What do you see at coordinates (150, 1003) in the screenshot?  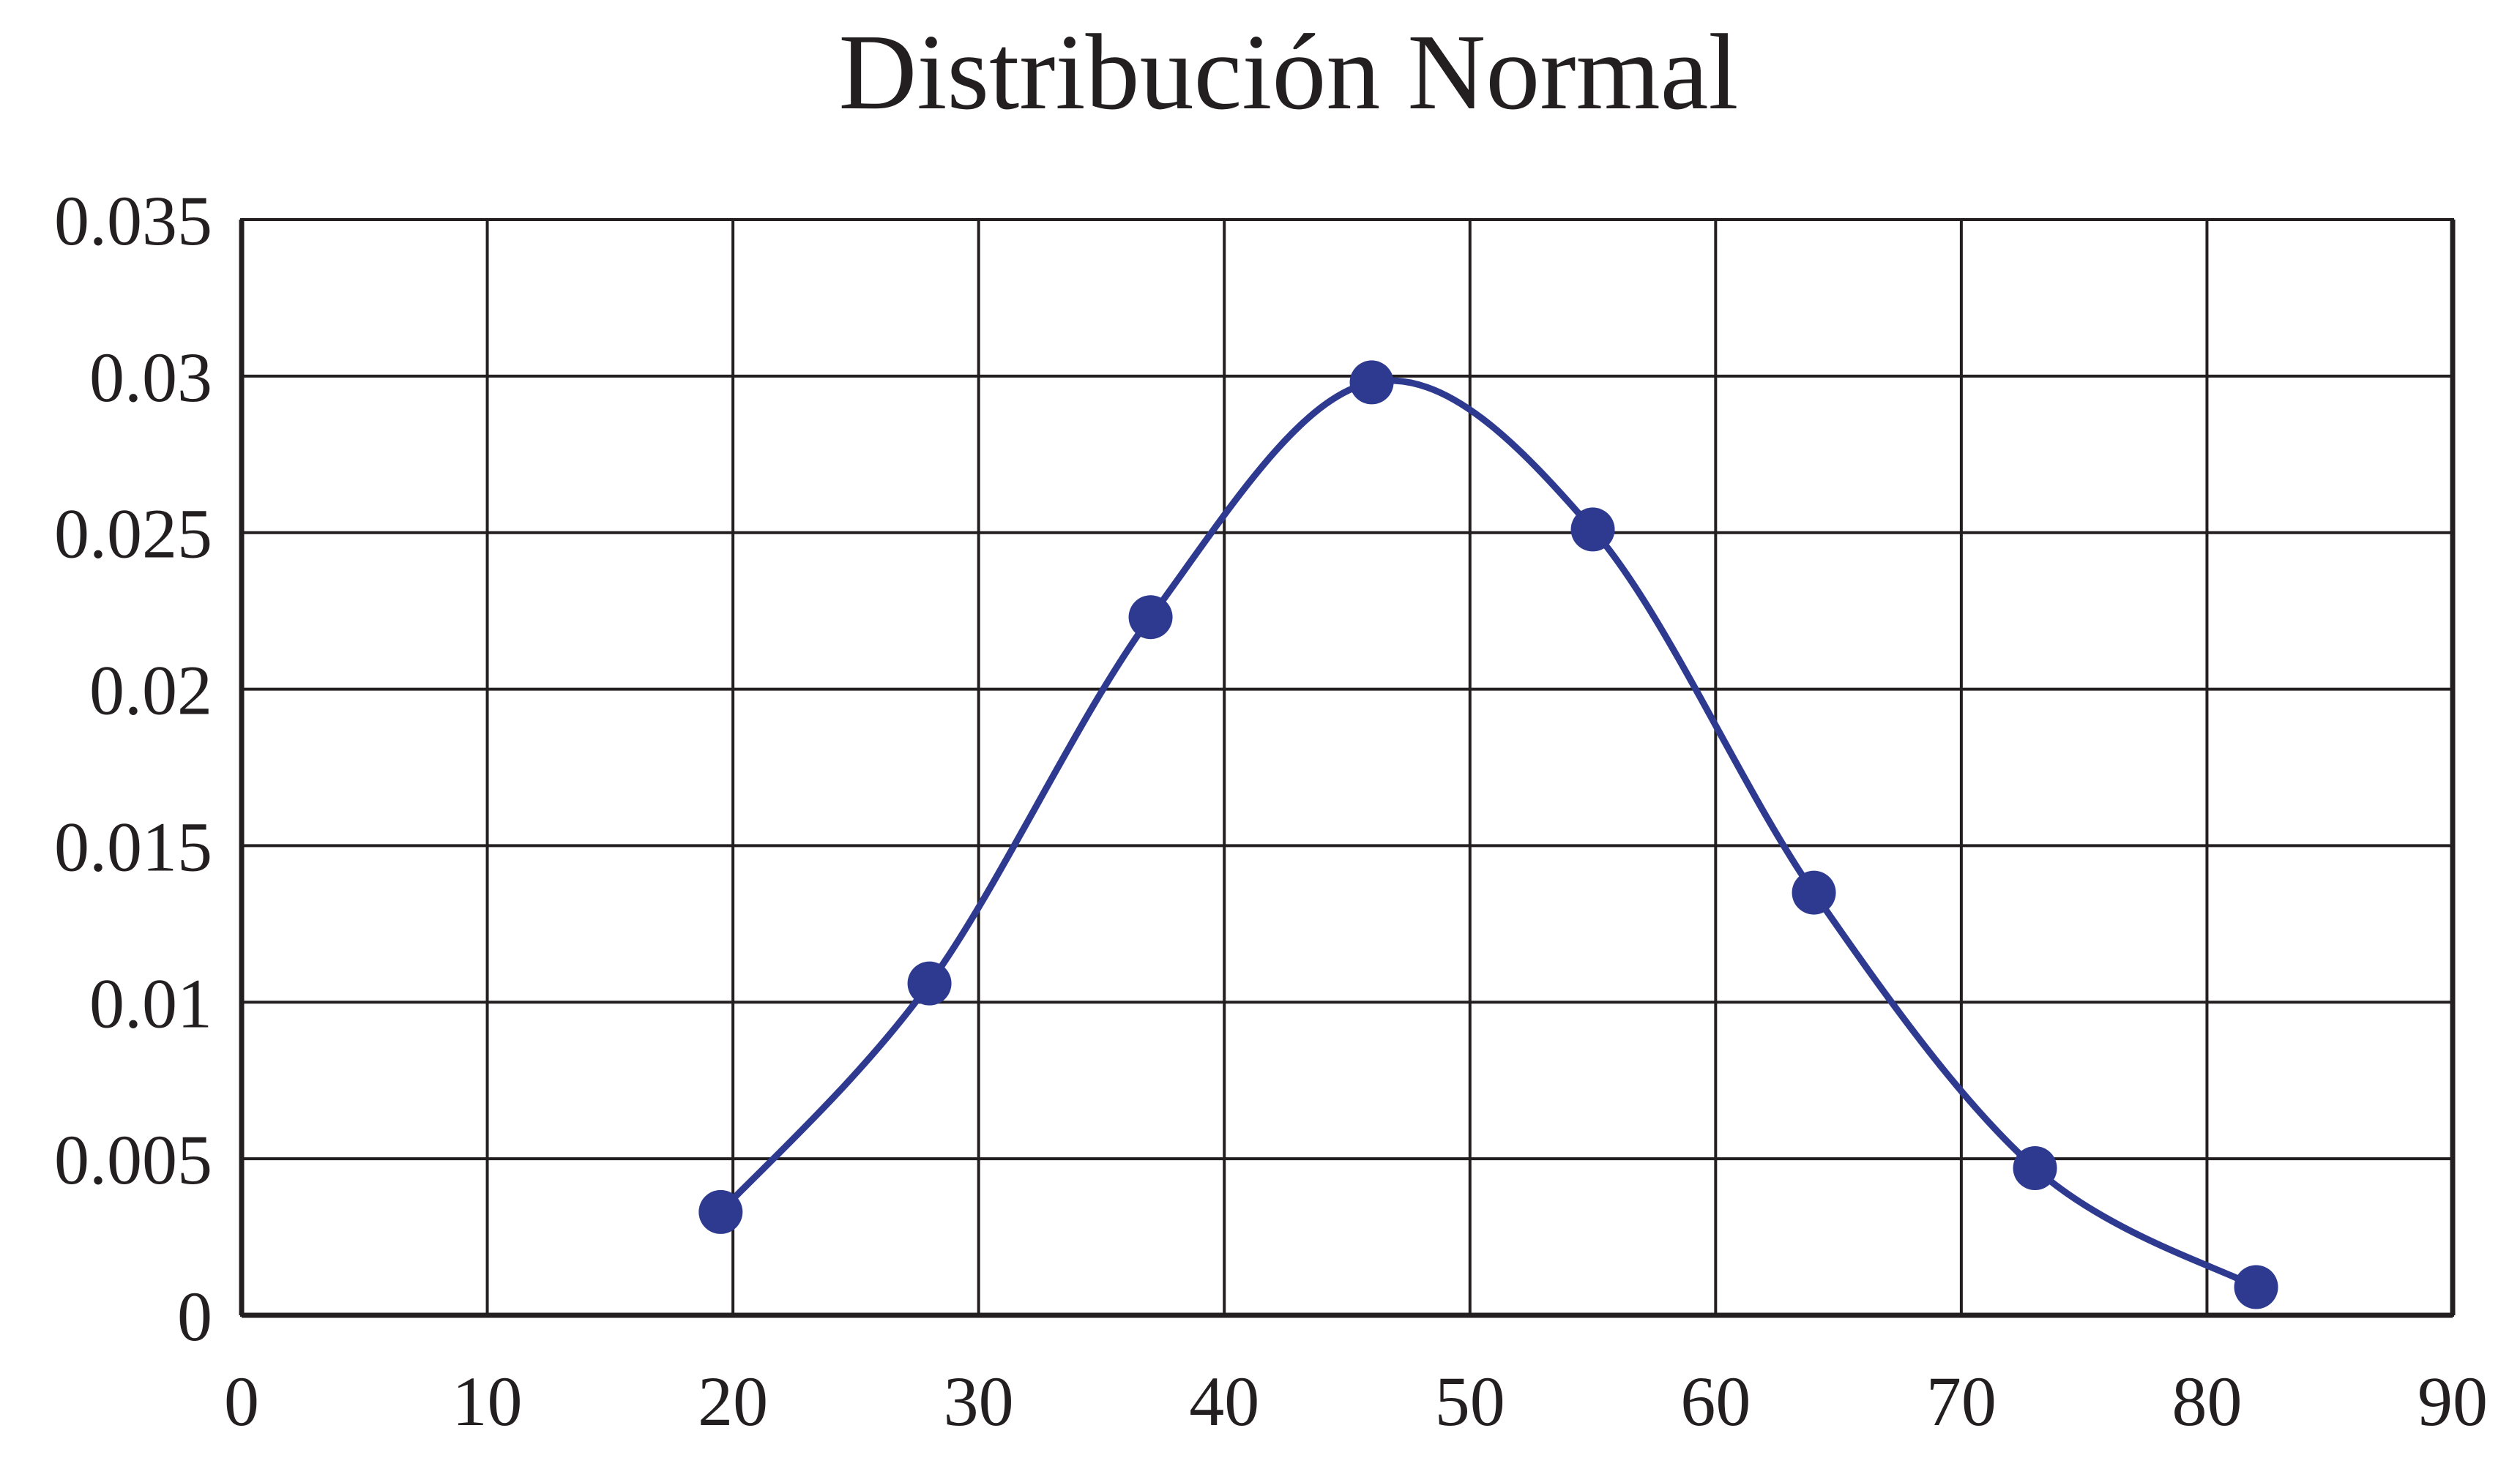 I see `y-tick-label: 0.01` at bounding box center [150, 1003].